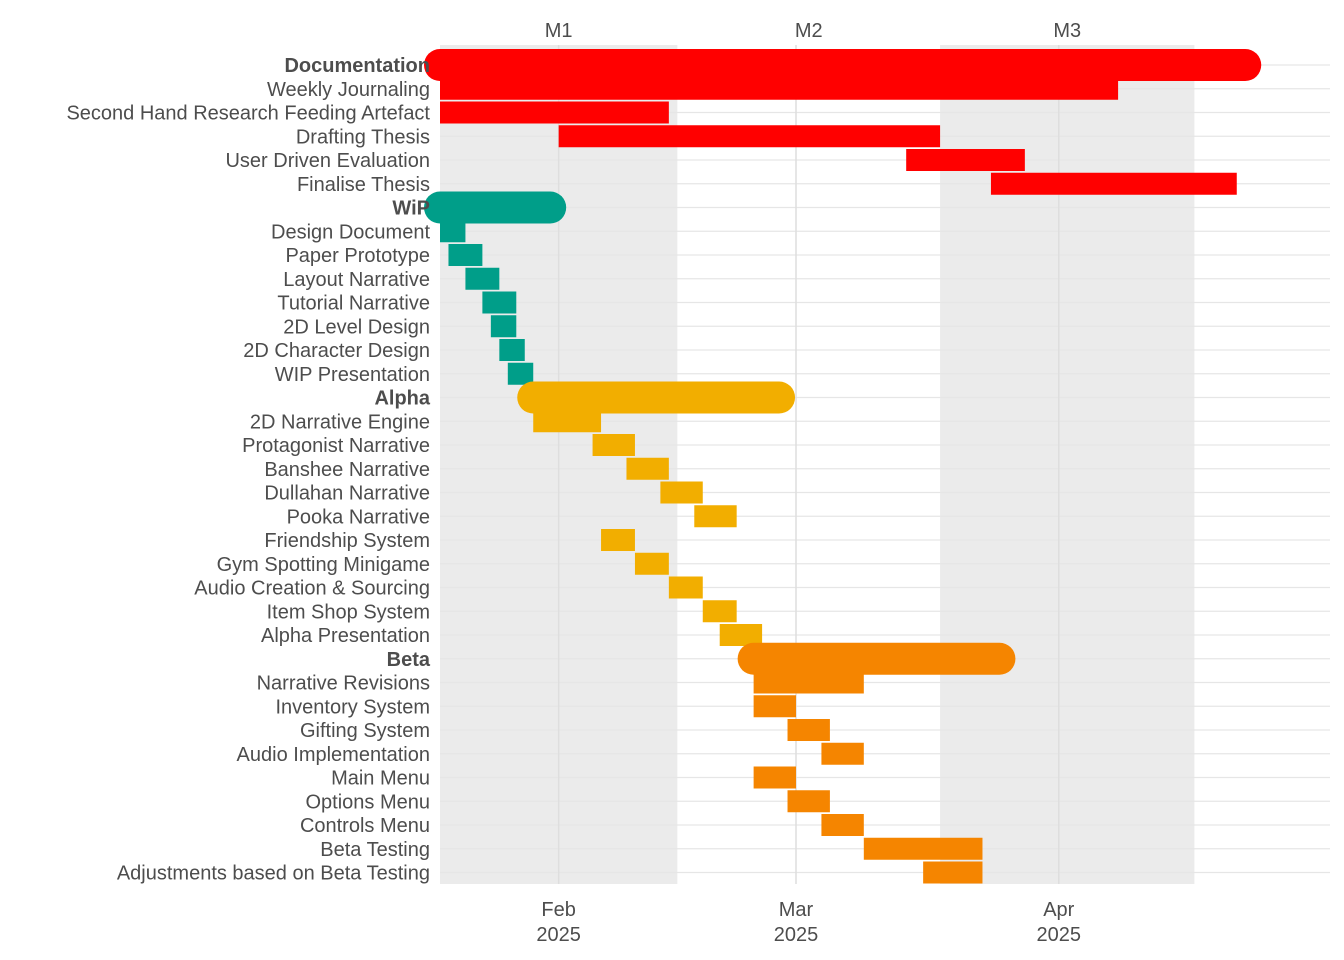 The width and height of the screenshot is (1344, 960). What do you see at coordinates (333, 755) in the screenshot?
I see `task-label: Audio Implementation` at bounding box center [333, 755].